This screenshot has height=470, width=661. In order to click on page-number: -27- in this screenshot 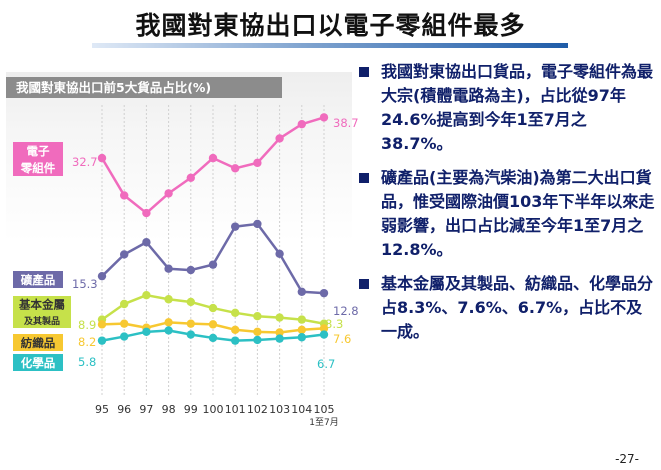, I will do `click(627, 459)`.